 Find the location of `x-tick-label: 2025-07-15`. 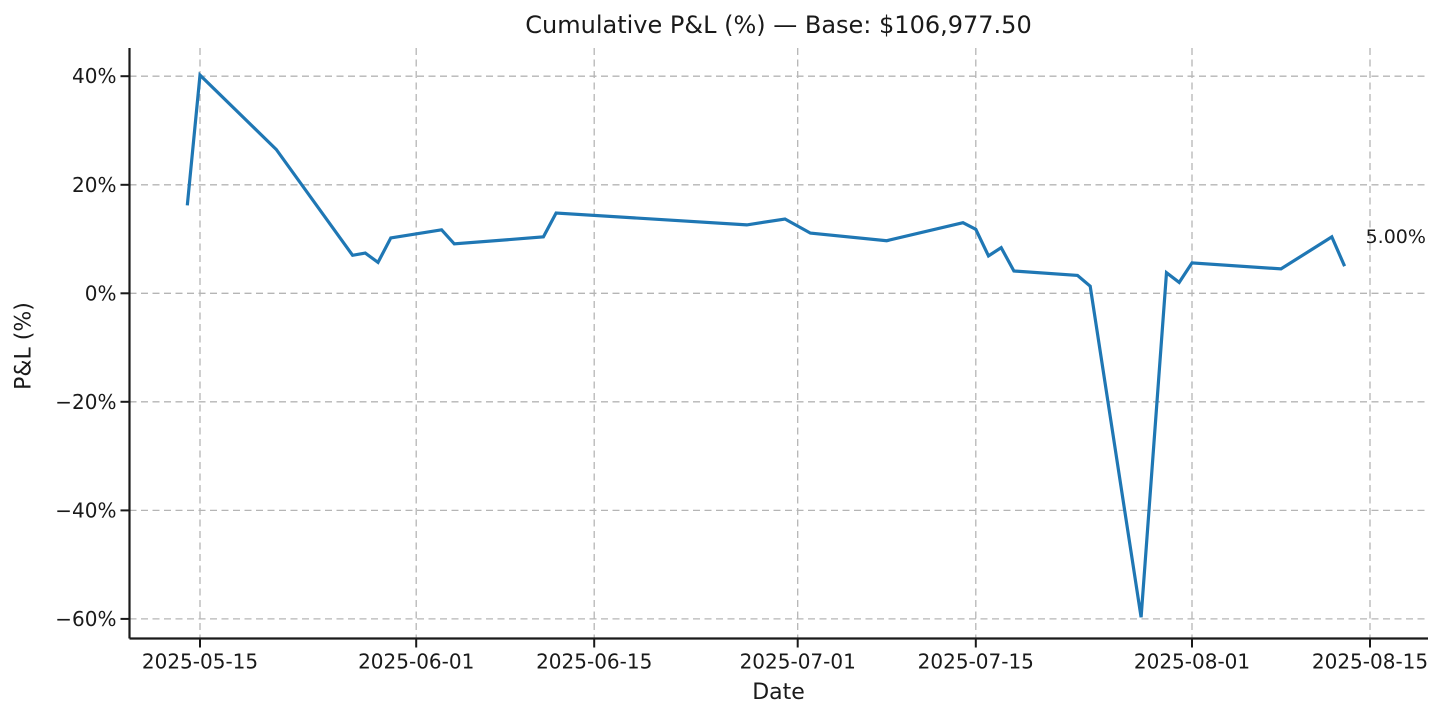

x-tick-label: 2025-07-15 is located at coordinates (976, 662).